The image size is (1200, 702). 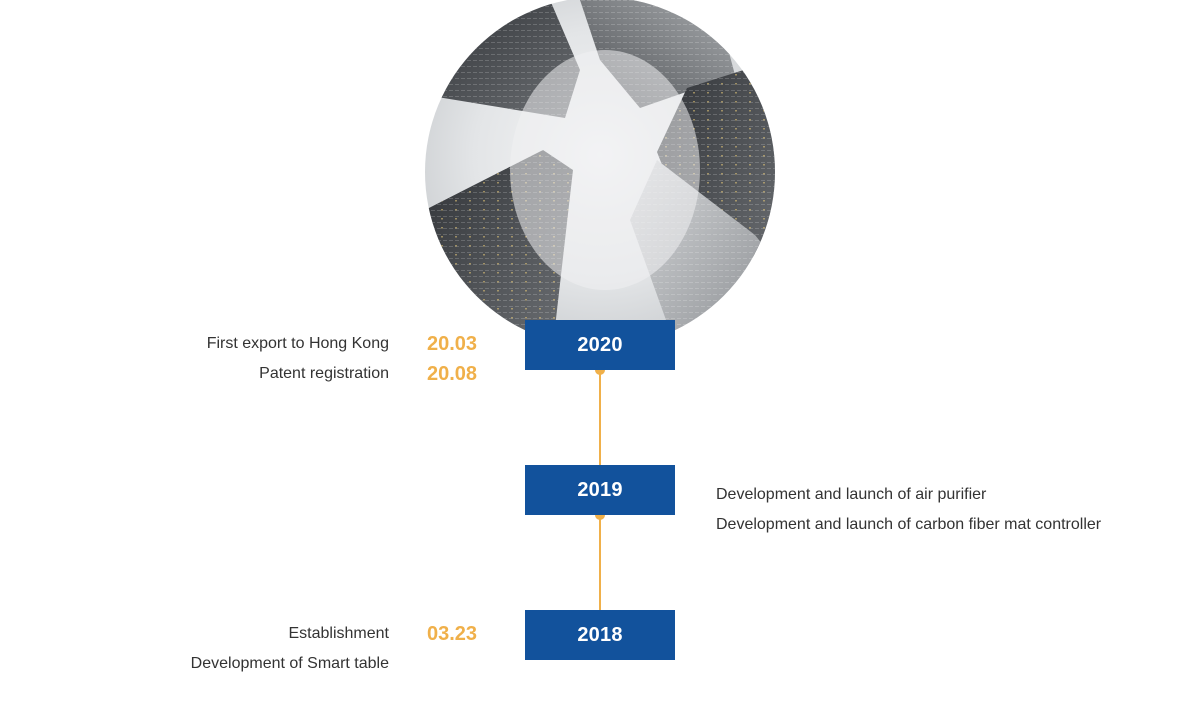 What do you see at coordinates (452, 374) in the screenshot?
I see `event-date-20-08: 20.08` at bounding box center [452, 374].